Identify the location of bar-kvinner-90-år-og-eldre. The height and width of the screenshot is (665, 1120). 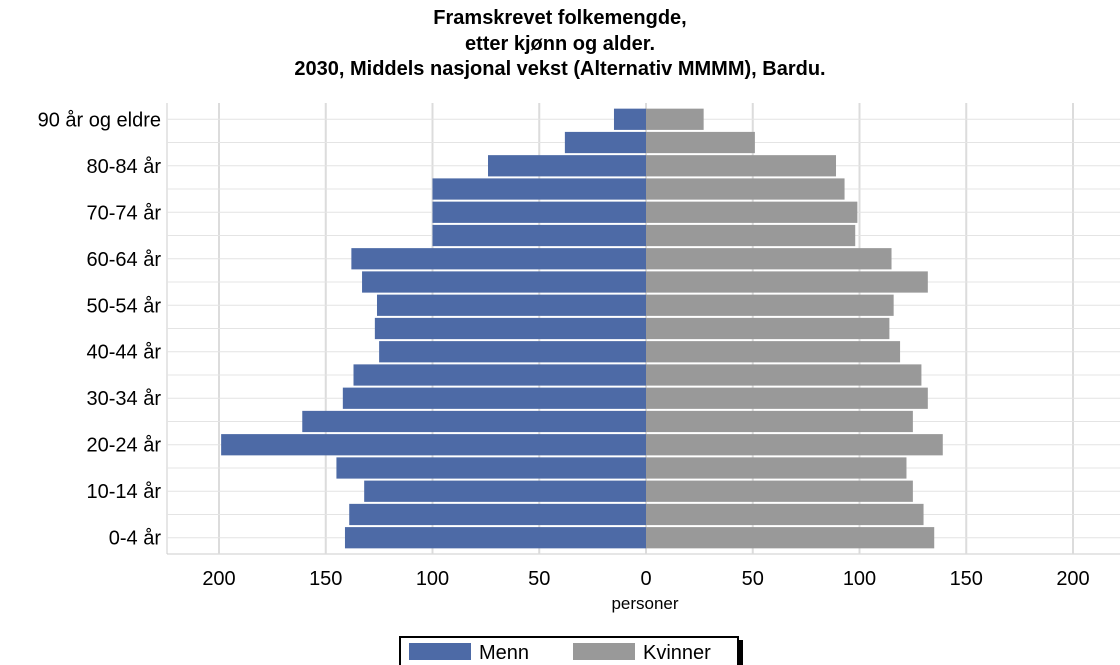
(675, 119).